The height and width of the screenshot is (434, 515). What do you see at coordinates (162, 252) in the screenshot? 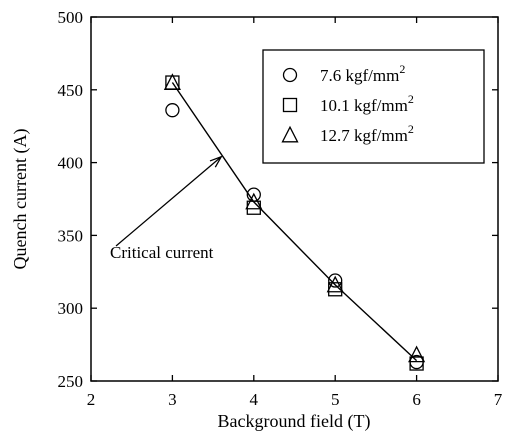
I see `annotation-text: Critical current` at bounding box center [162, 252].